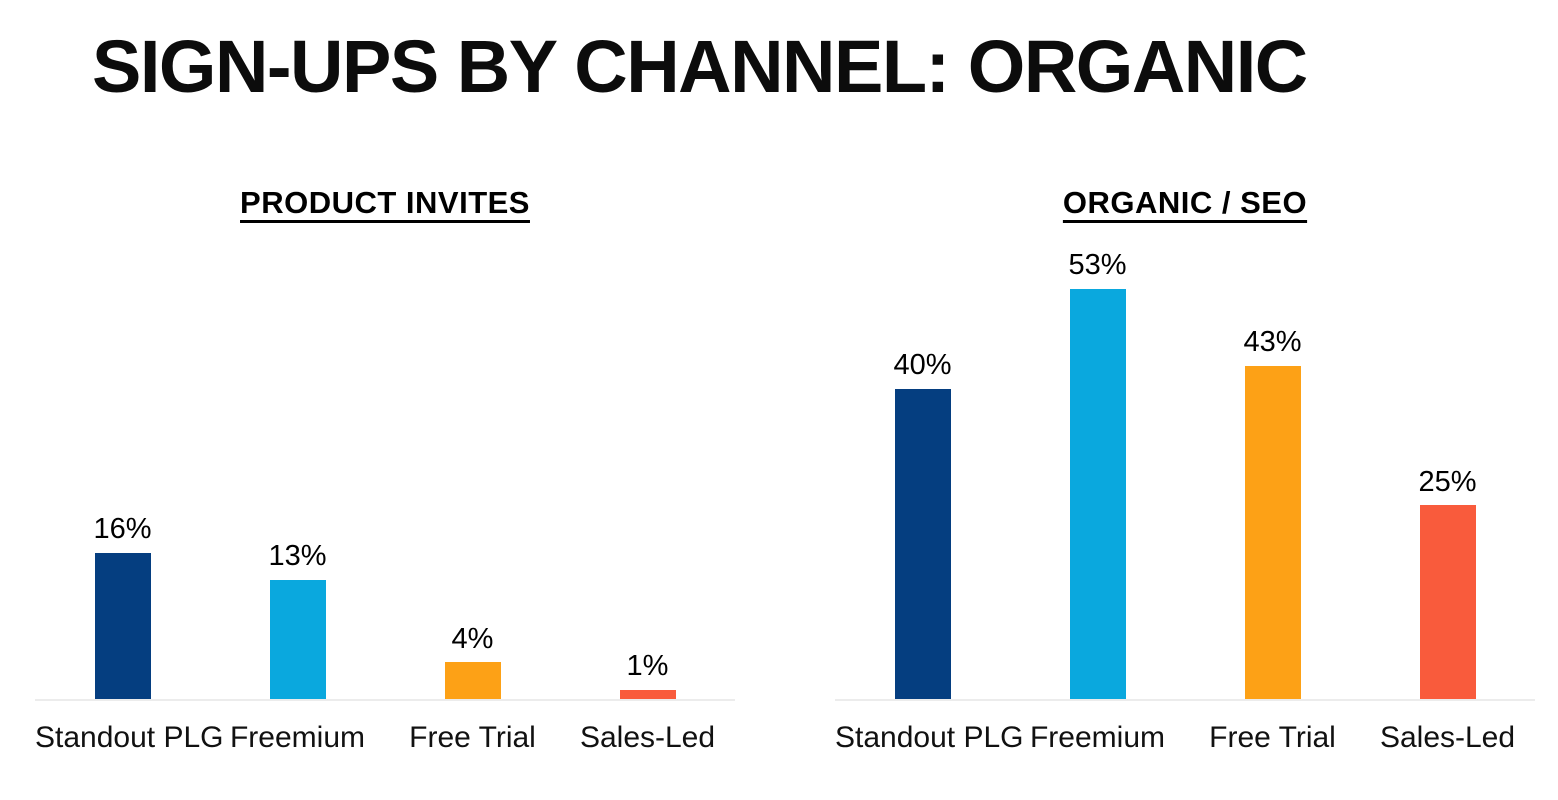 The height and width of the screenshot is (800, 1558). What do you see at coordinates (1185, 738) in the screenshot?
I see `category-axis-organic-seo: Standout PLG Freemium Free Trial Sales-Led` at bounding box center [1185, 738].